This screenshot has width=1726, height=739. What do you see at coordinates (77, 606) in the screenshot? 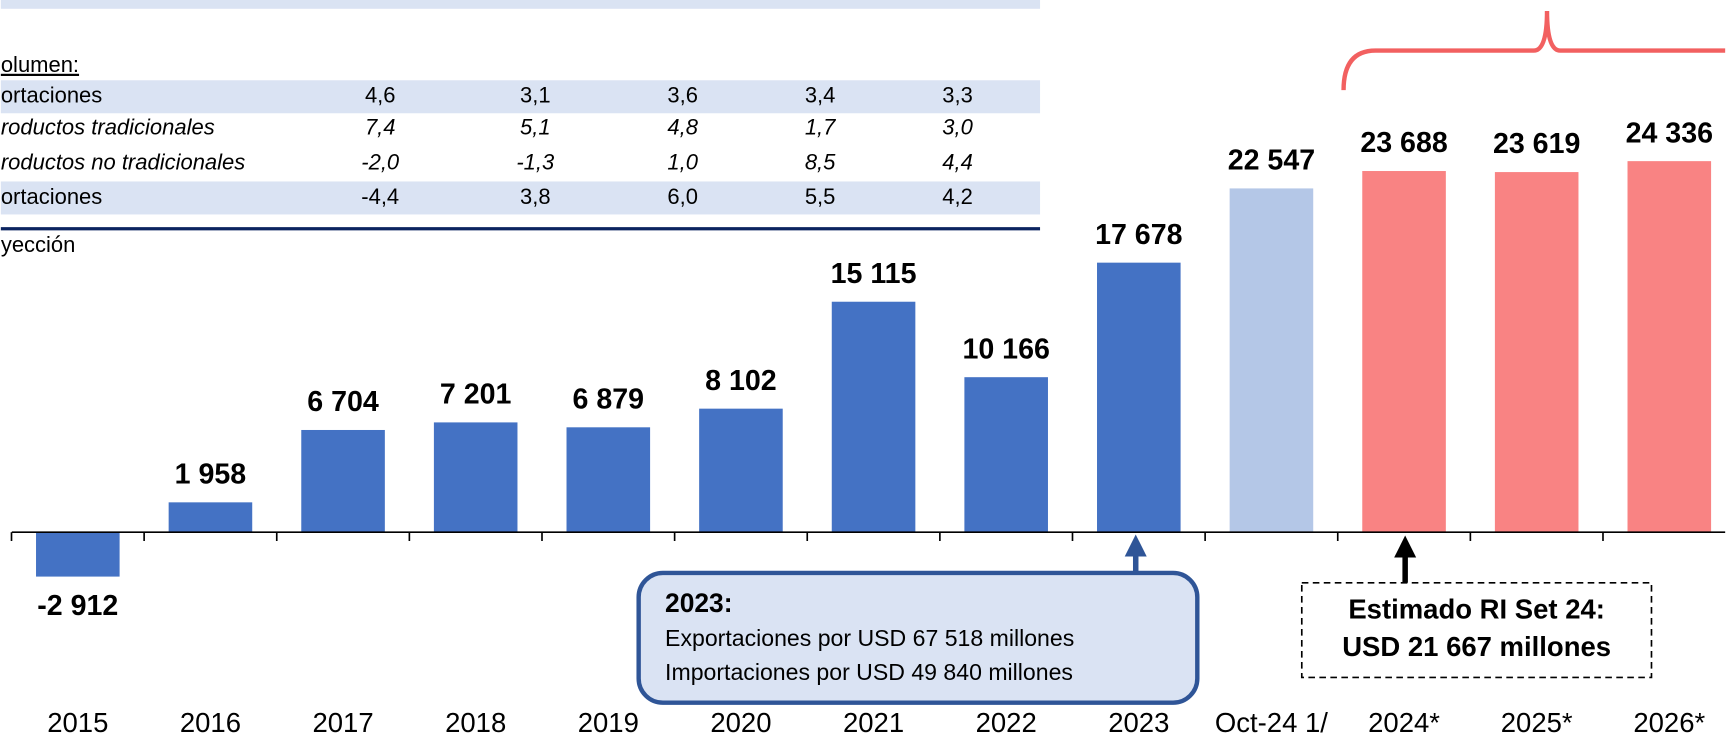
I see `value-label: -2 912` at bounding box center [77, 606].